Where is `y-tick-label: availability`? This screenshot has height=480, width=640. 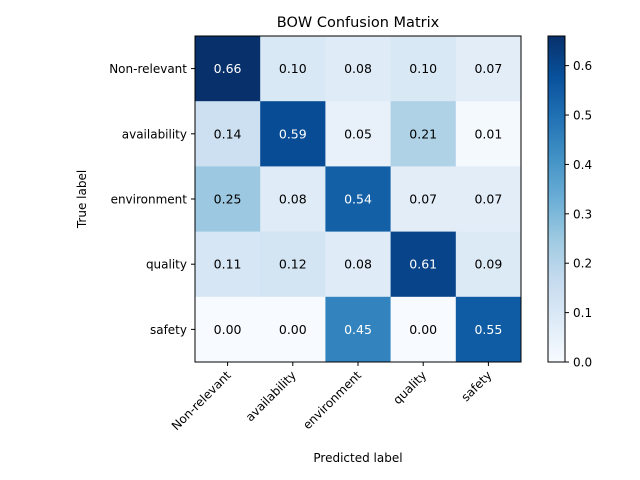
y-tick-label: availability is located at coordinates (154, 134).